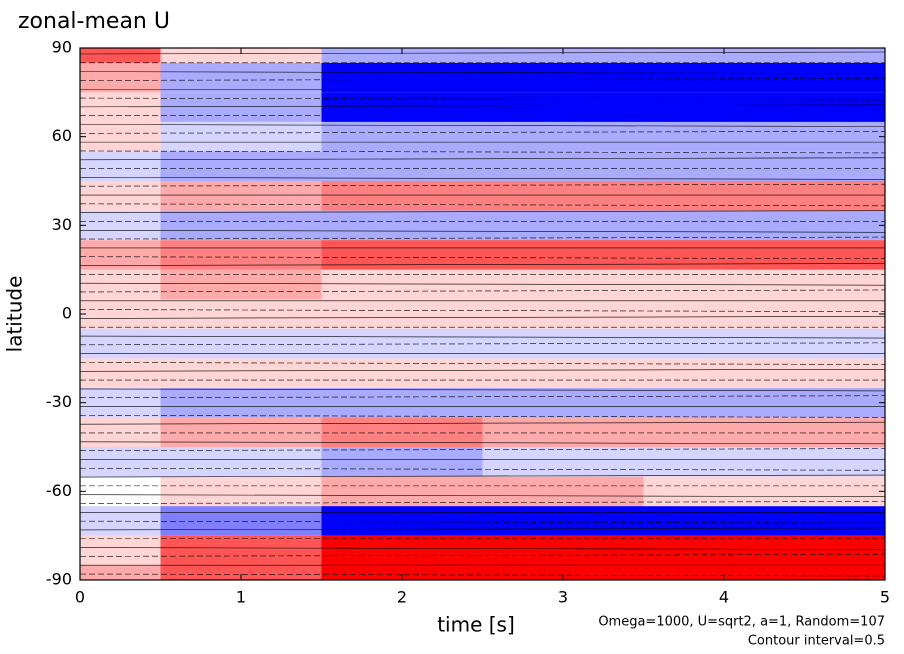  What do you see at coordinates (62, 135) in the screenshot?
I see `y-tick-label: 60` at bounding box center [62, 135].